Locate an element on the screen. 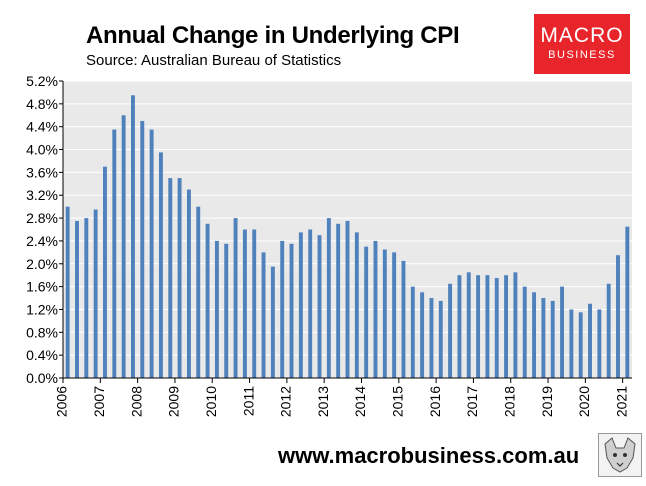 The image size is (646, 486). macrobusiness-logo: MACRO BUSINESS is located at coordinates (582, 44).